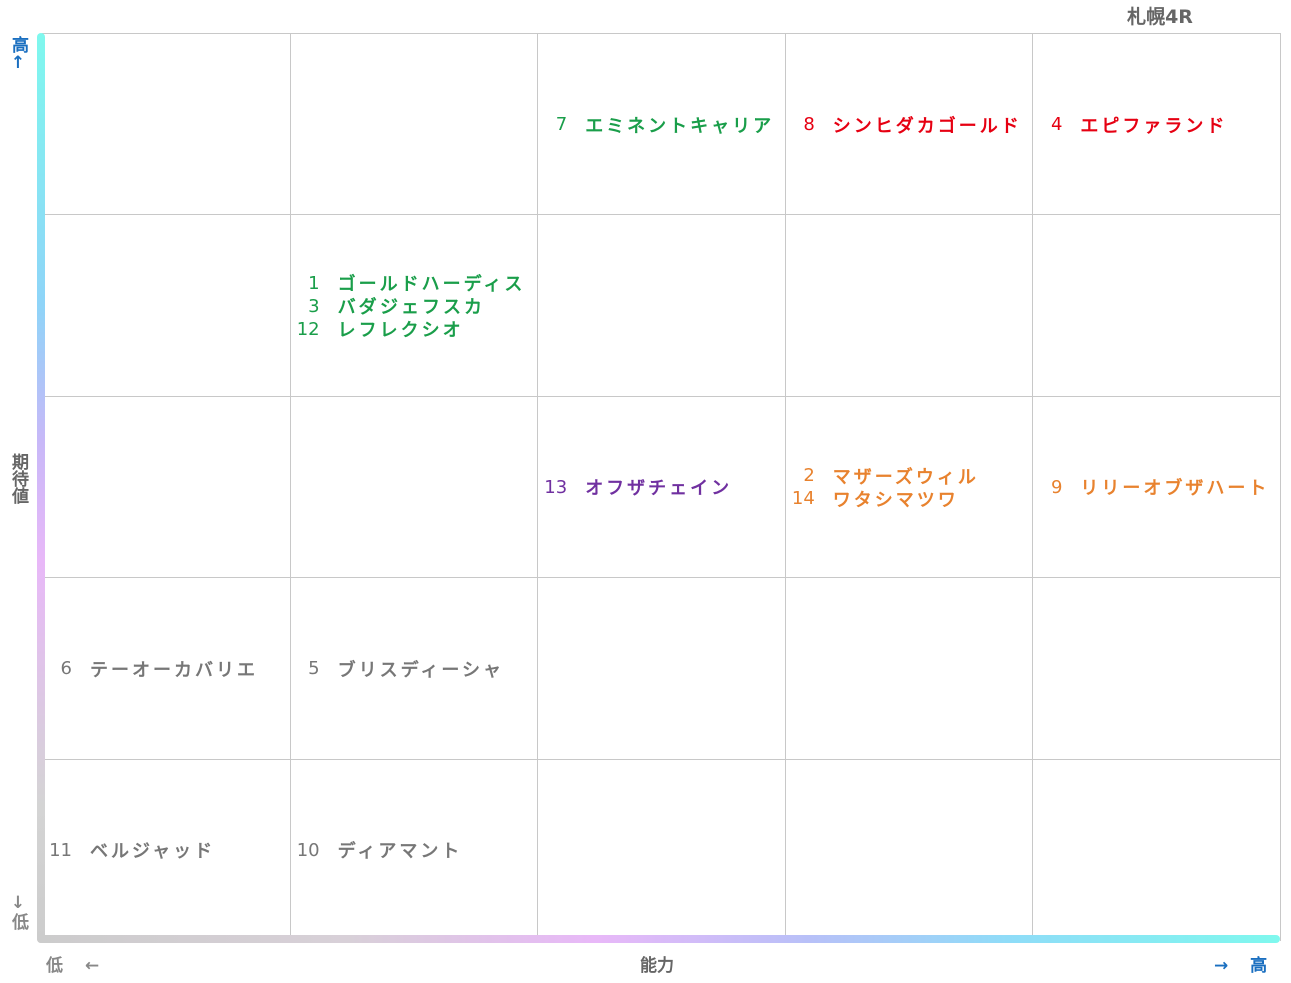 The width and height of the screenshot is (1291, 983). Describe the element at coordinates (809, 476) in the screenshot. I see `entry-number: 2` at that location.